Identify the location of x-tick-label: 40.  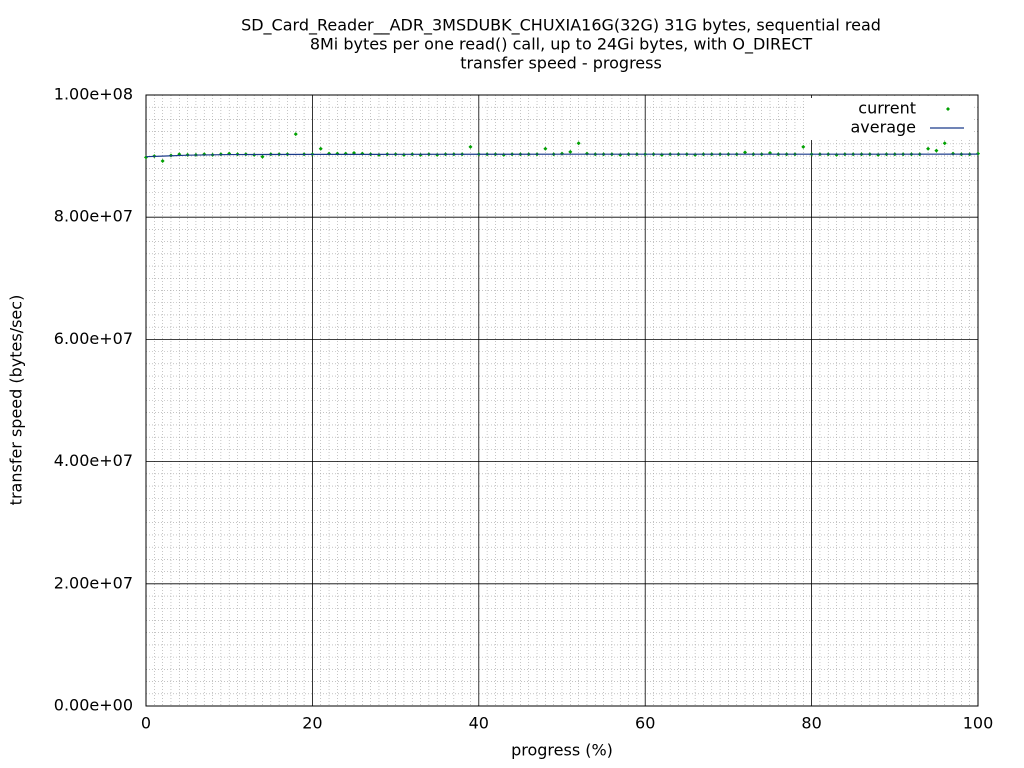
(479, 723).